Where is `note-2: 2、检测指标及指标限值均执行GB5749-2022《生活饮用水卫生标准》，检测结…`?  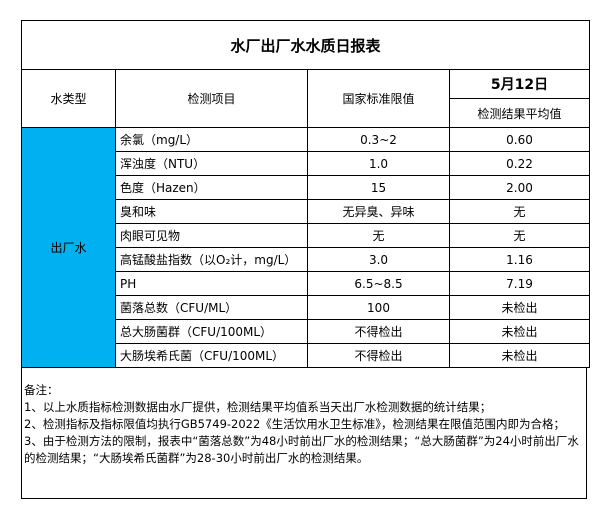
note-2: 2、检测指标及指标限值均执行GB5749-2022《生活饮用水卫生标准》，检测结… is located at coordinates (295, 424).